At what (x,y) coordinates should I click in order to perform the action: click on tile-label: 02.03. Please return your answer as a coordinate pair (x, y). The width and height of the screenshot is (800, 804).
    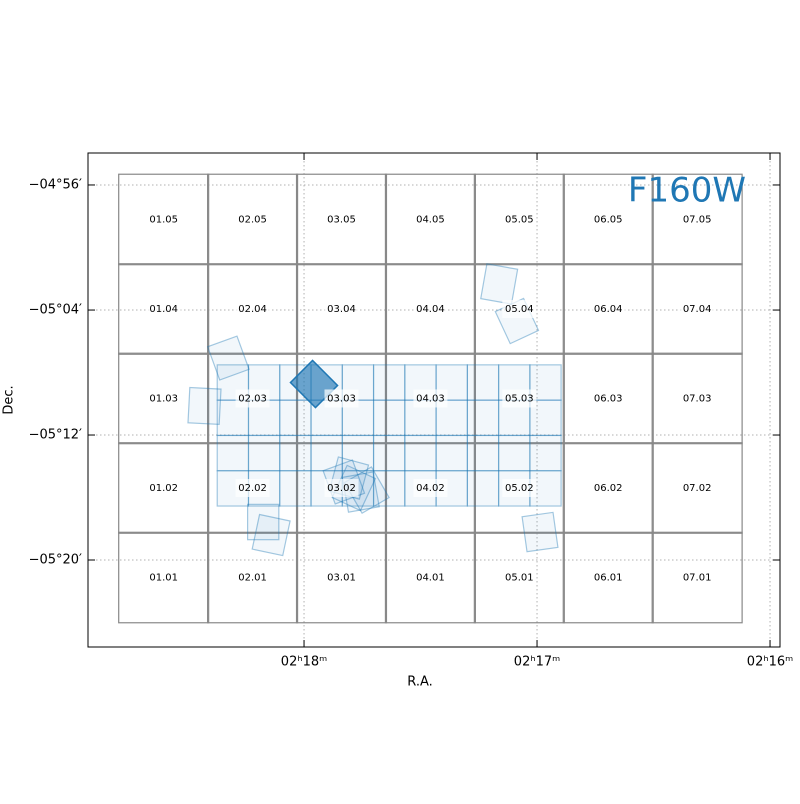
    Looking at the image, I should click on (252, 398).